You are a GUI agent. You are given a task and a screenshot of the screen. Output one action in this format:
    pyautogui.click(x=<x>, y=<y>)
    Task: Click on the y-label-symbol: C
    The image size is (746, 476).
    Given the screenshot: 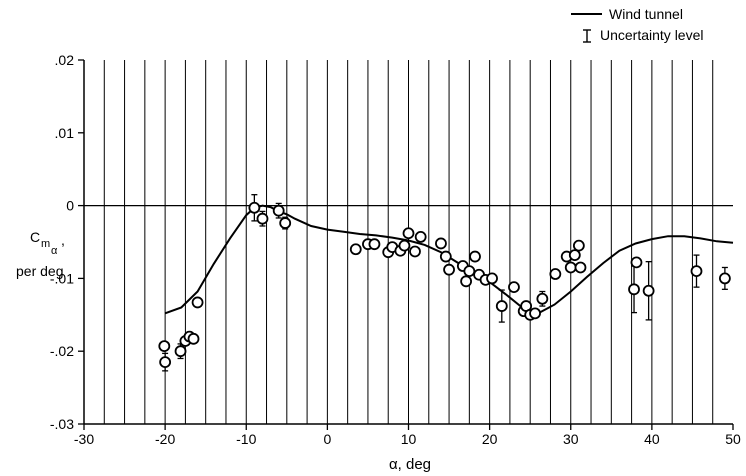 What is the action you would take?
    pyautogui.click(x=35, y=237)
    